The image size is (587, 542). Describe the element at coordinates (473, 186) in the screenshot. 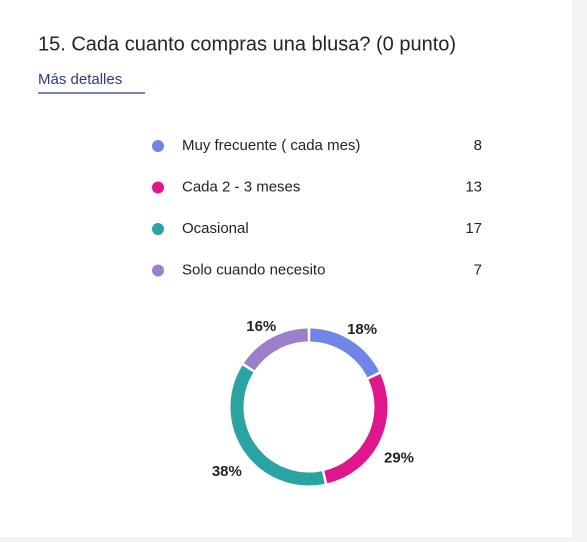

I see `legend-count: 13` at that location.